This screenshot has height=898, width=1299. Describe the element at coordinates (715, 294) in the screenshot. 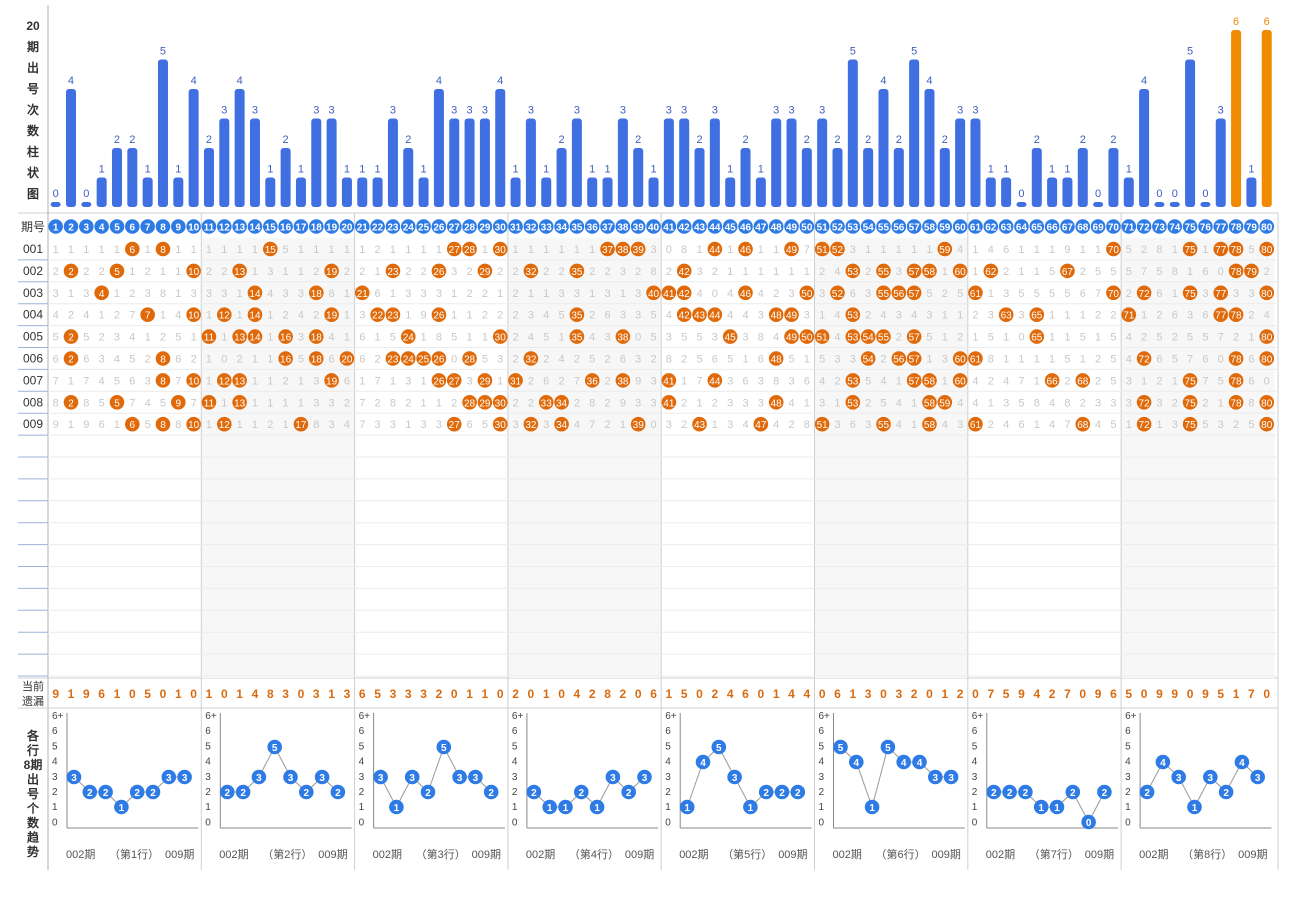

I see `omission-cell: 0` at that location.